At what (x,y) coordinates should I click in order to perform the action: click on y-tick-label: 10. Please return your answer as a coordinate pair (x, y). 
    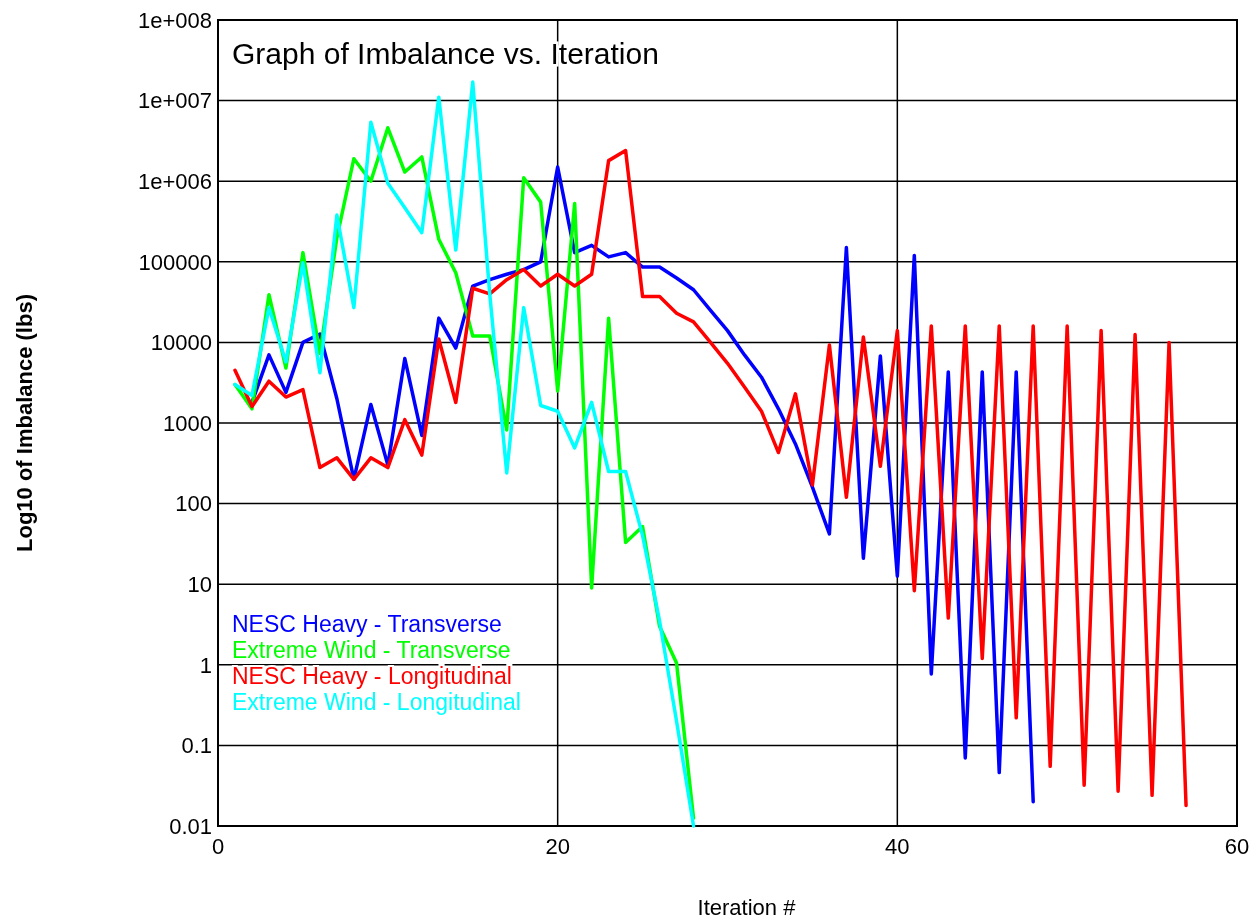
    Looking at the image, I should click on (199, 584).